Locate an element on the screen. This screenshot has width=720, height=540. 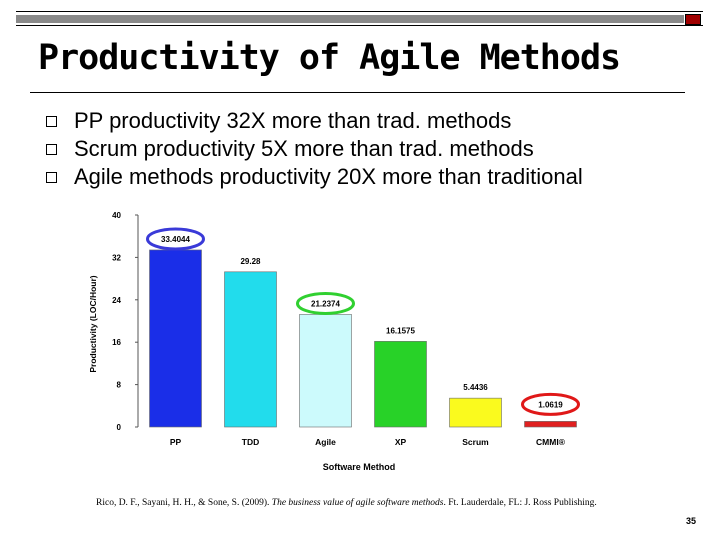
bar-cmmi is located at coordinates (550, 424).